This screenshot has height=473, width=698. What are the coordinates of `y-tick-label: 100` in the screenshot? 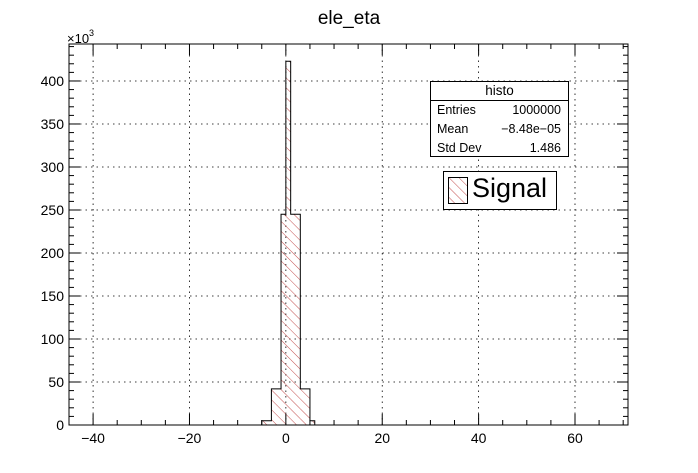 It's located at (53, 339).